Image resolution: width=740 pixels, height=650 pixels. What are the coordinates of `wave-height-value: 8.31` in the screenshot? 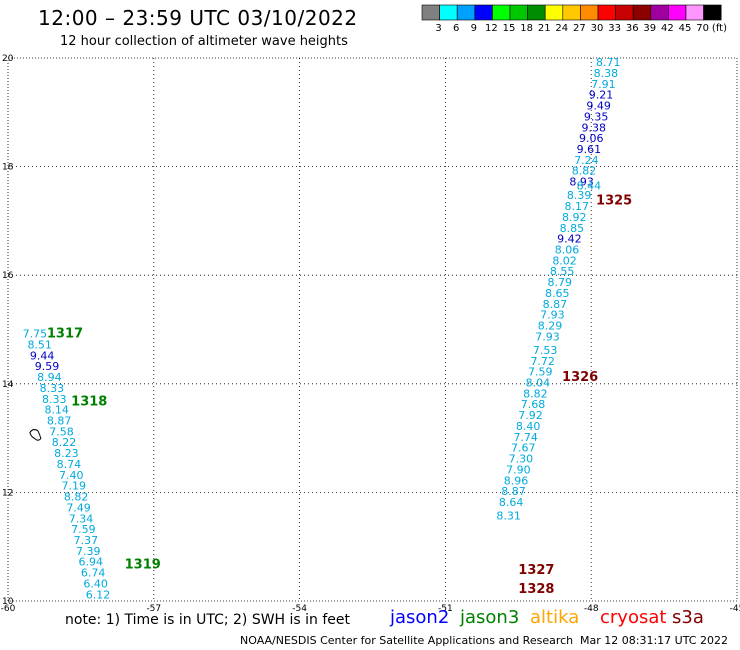 It's located at (508, 516).